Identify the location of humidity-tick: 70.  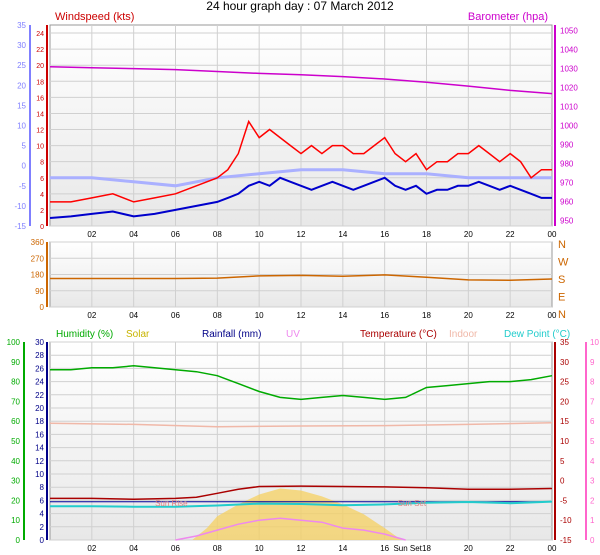
(15, 401).